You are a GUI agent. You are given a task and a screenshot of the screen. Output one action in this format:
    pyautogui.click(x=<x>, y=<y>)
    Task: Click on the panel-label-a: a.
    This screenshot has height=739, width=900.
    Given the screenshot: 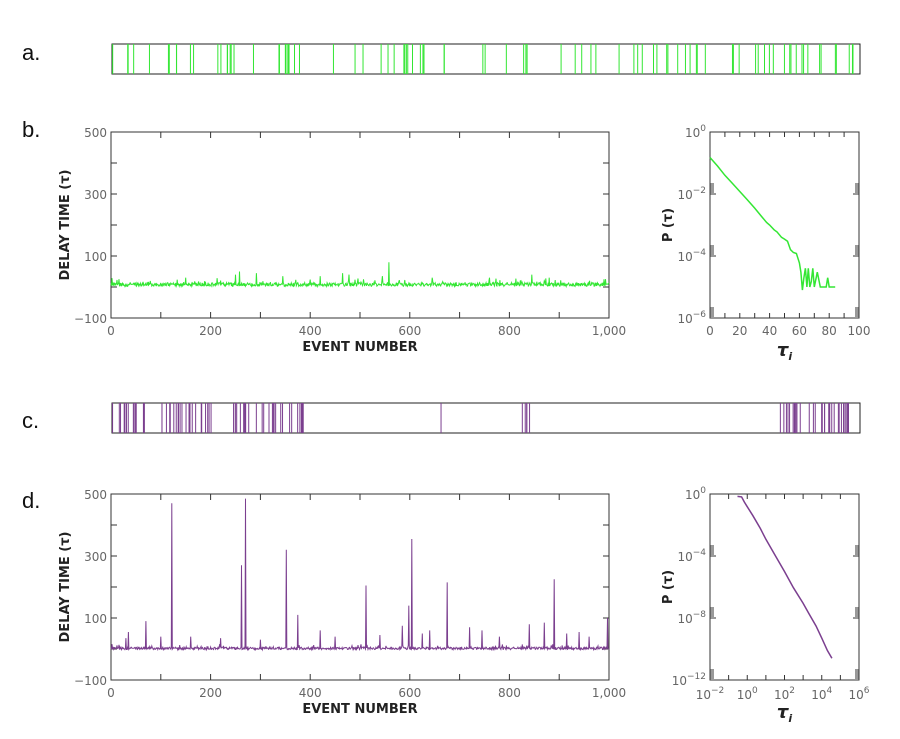 What is the action you would take?
    pyautogui.click(x=31, y=52)
    